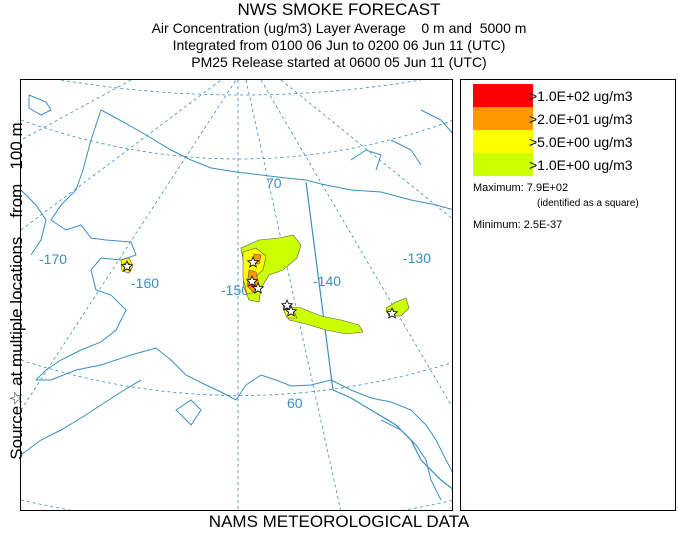 This screenshot has width=678, height=541. Describe the element at coordinates (417, 258) in the screenshot. I see `lon-label-130: -130` at that location.